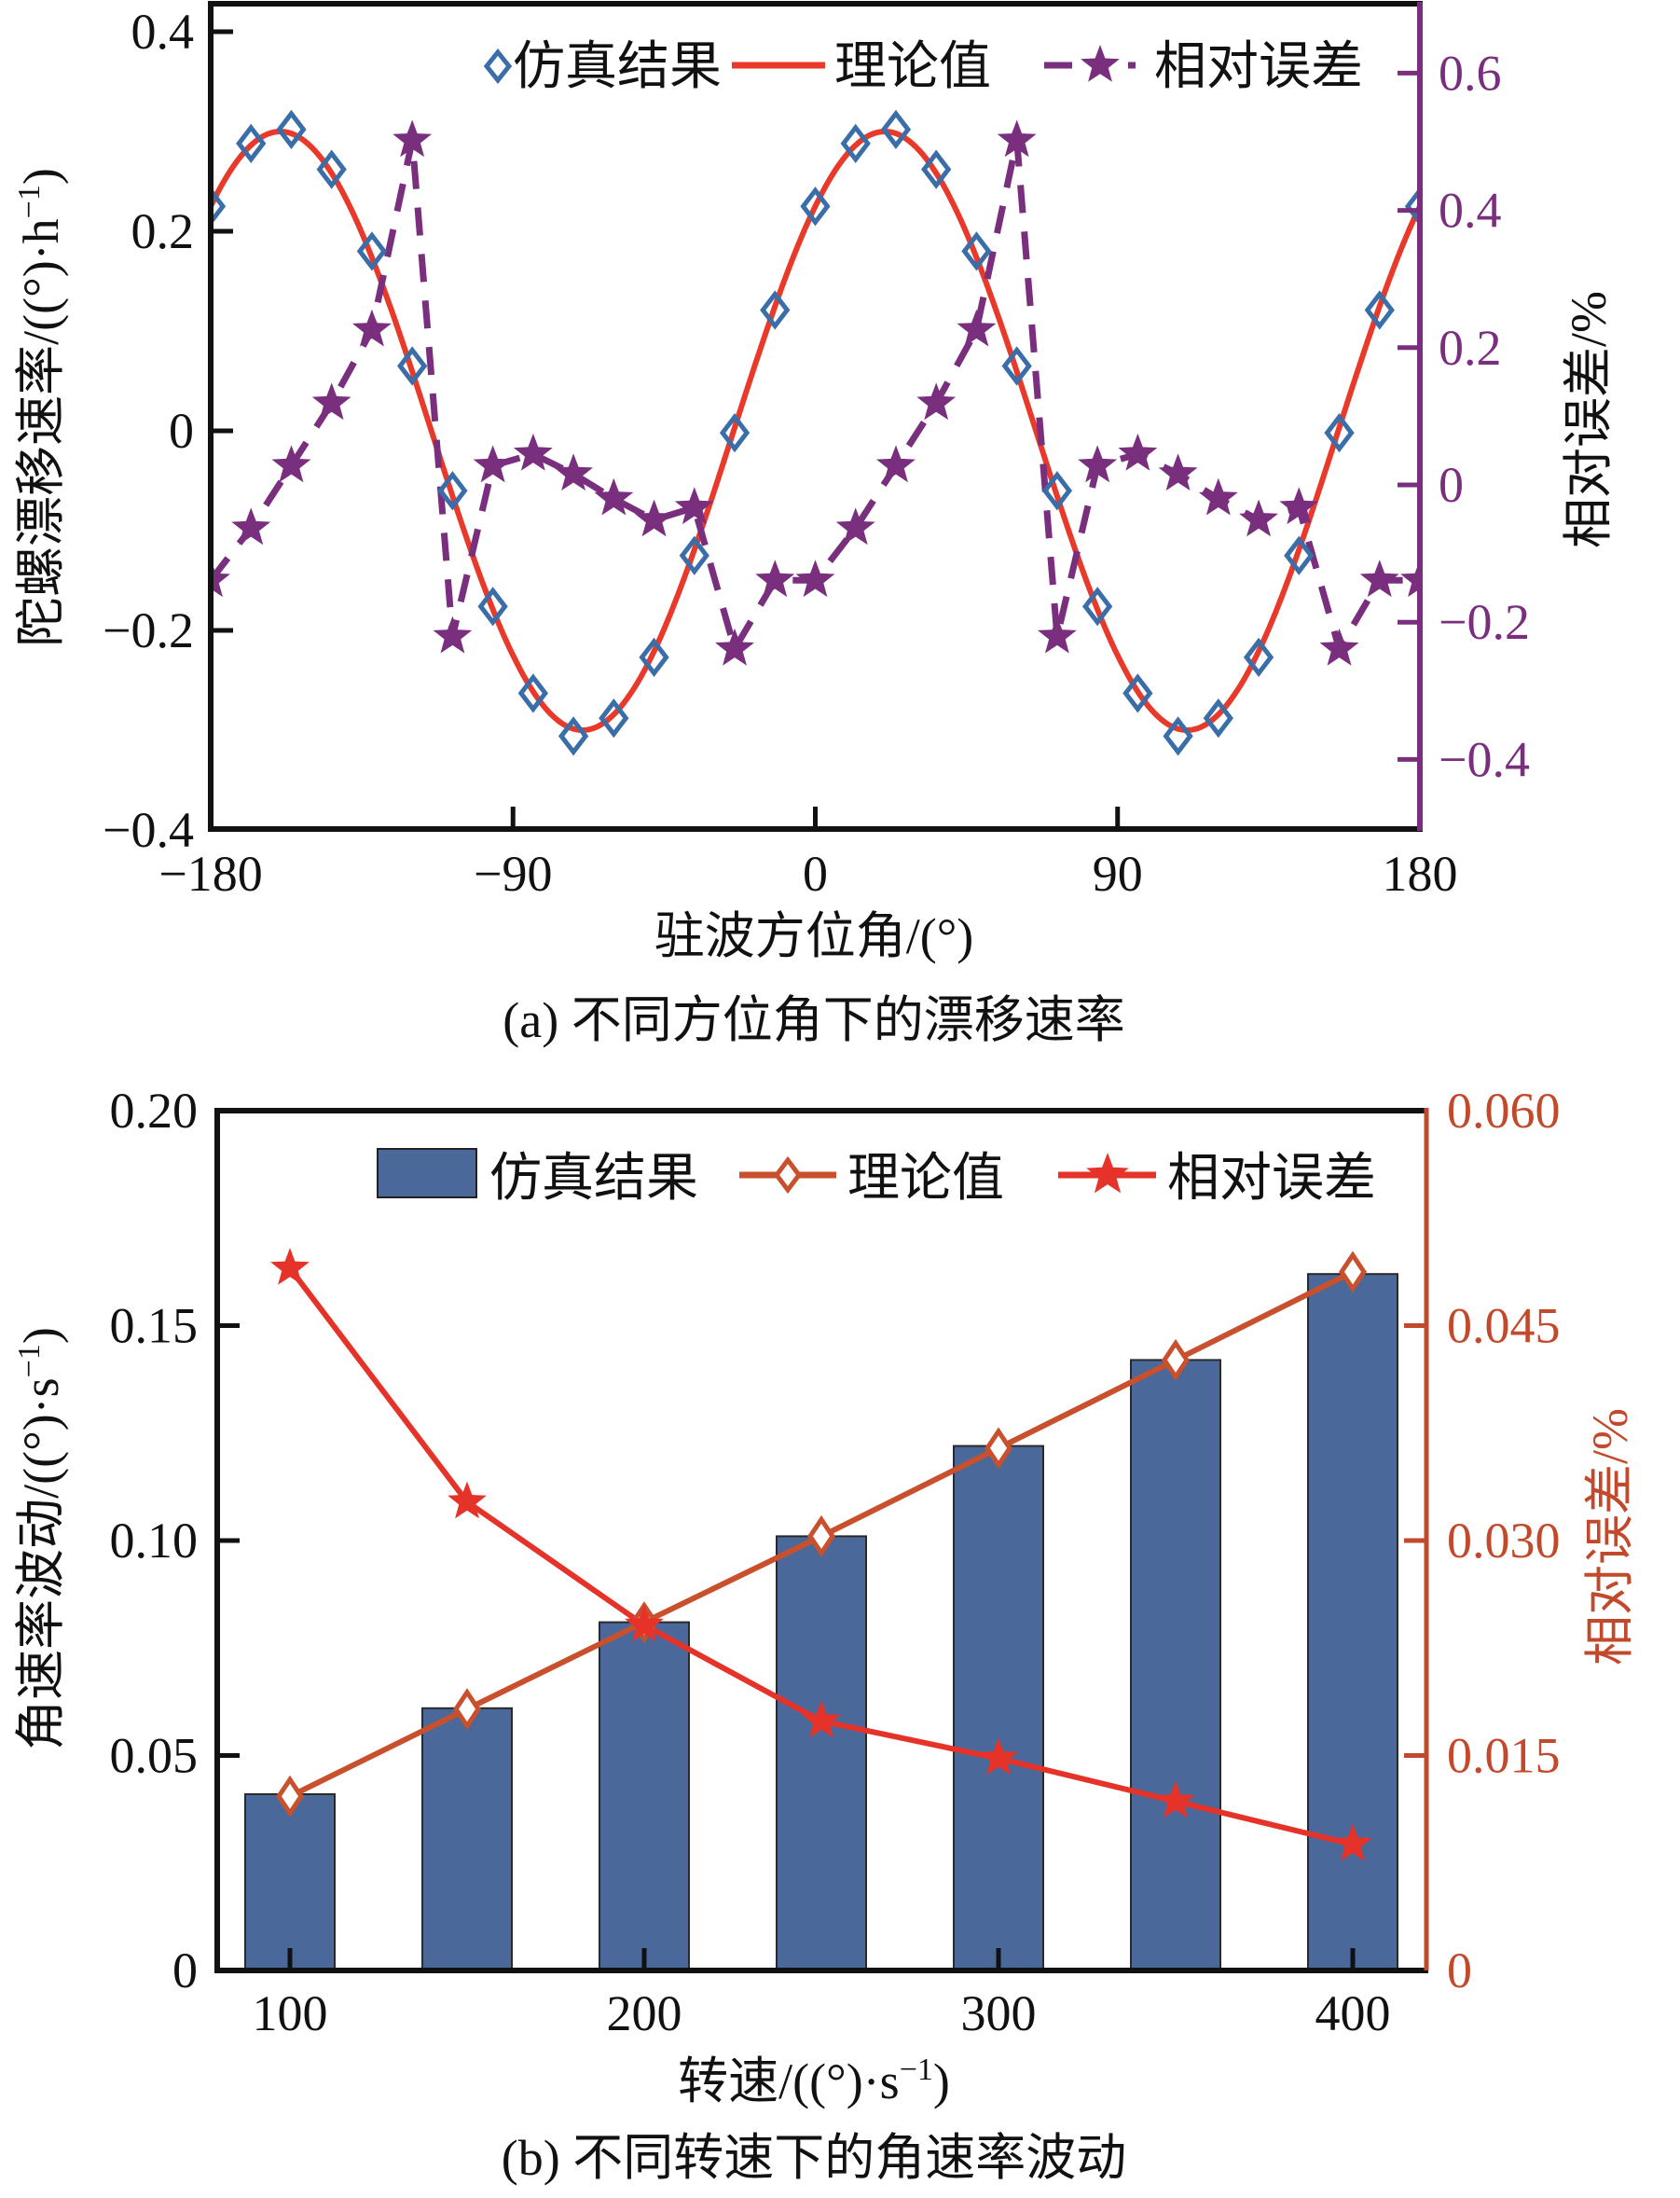 This screenshot has width=1680, height=2198. What do you see at coordinates (154, 1326) in the screenshot?
I see `y-tick-label: 0.15` at bounding box center [154, 1326].